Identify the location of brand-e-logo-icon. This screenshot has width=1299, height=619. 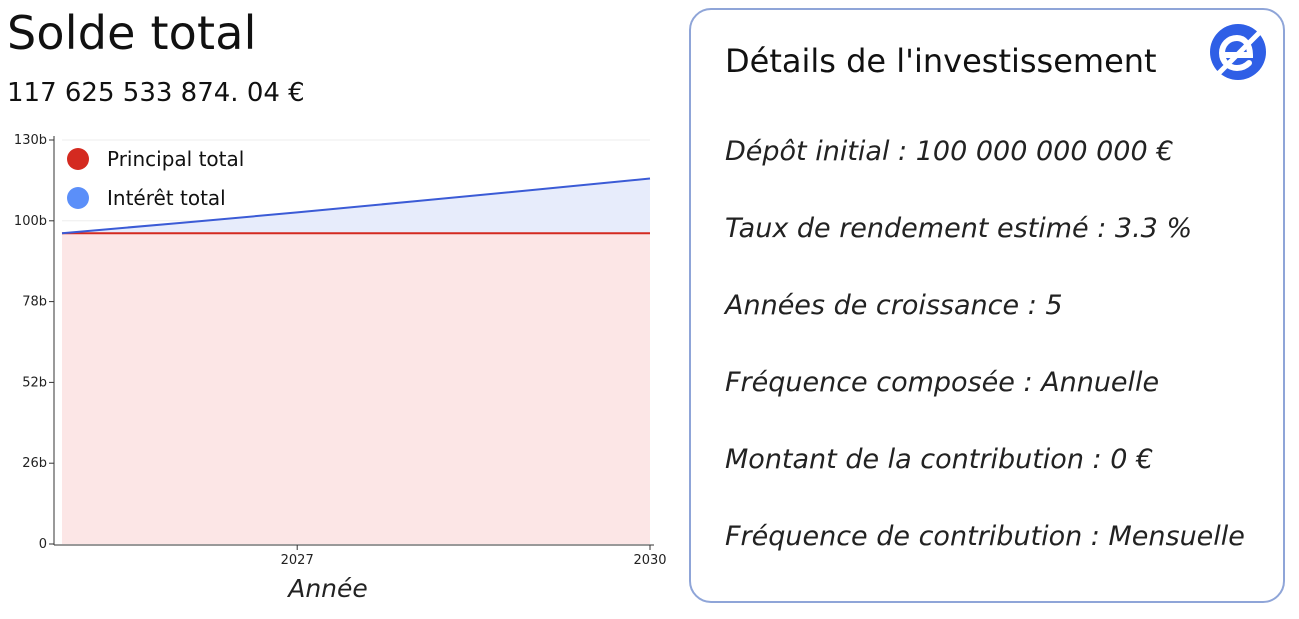
(1238, 52).